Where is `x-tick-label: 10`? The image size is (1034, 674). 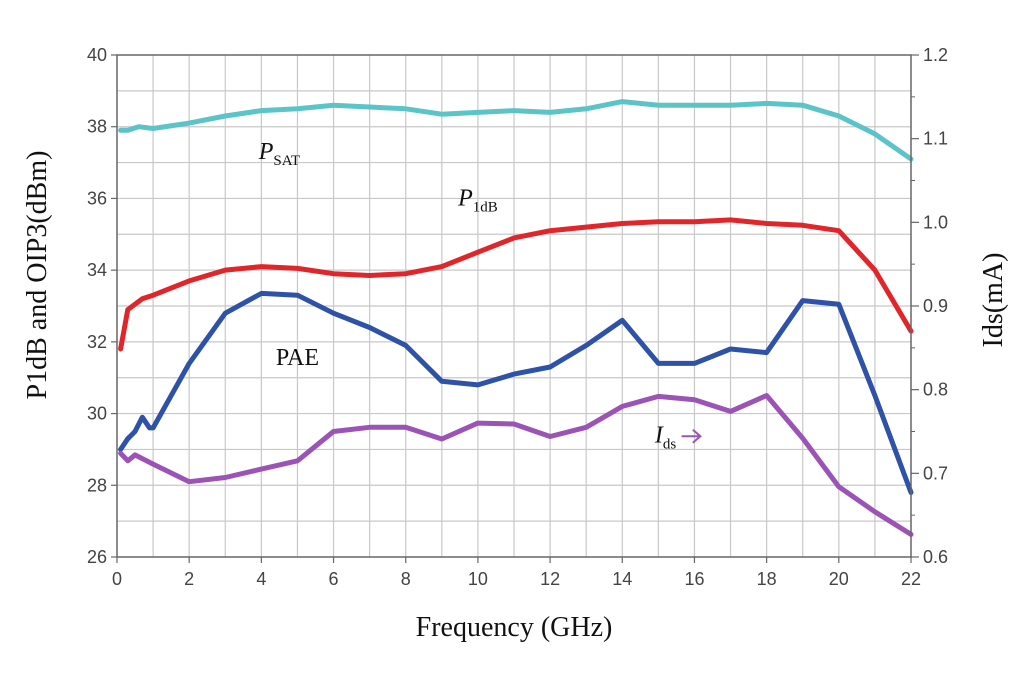
x-tick-label: 10 is located at coordinates (478, 579).